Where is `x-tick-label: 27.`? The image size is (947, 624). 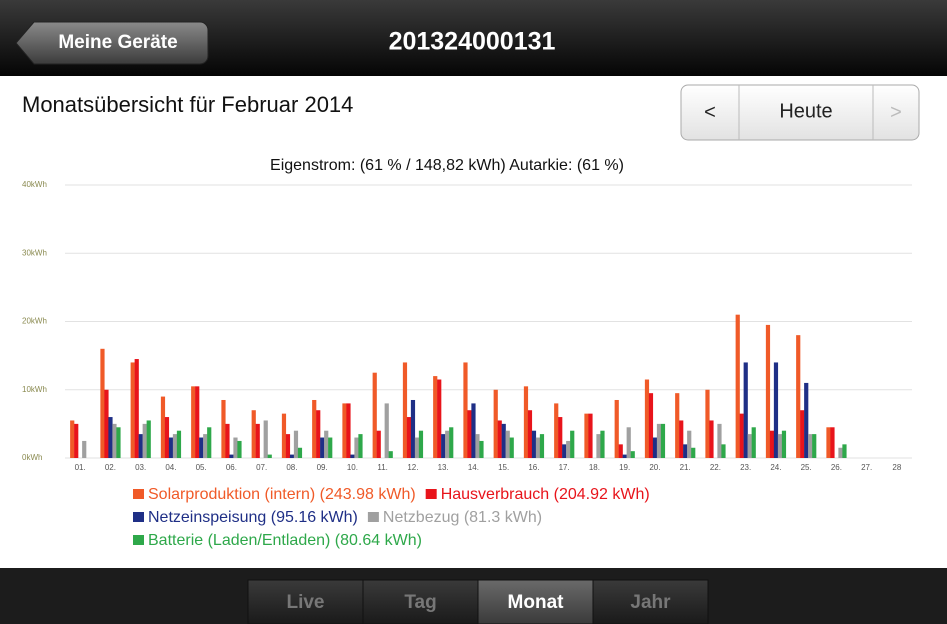 x-tick-label: 27. is located at coordinates (866, 467).